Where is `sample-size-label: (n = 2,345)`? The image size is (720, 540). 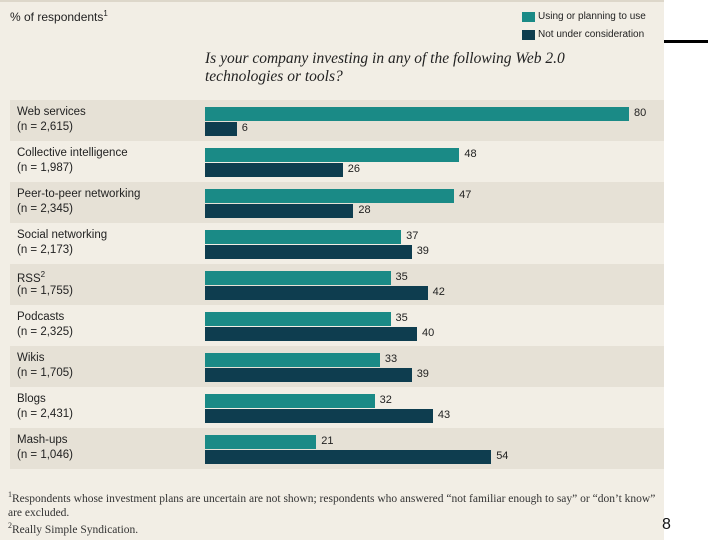 sample-size-label: (n = 2,345) is located at coordinates (45, 209).